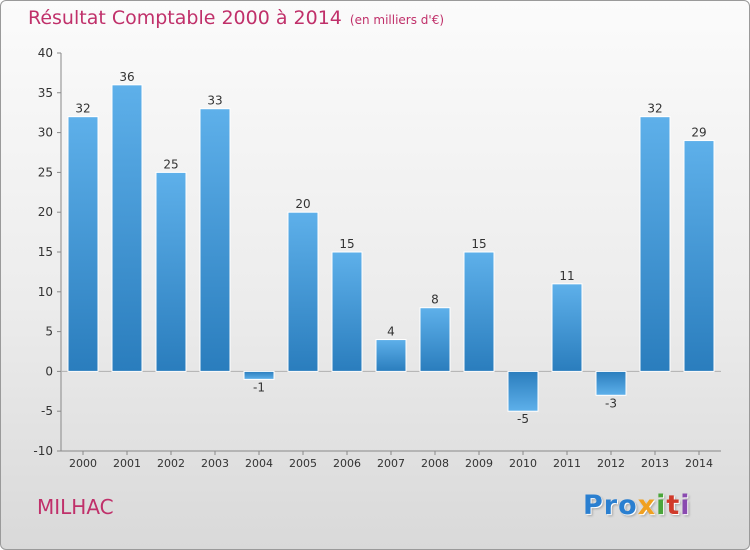 This screenshot has width=750, height=550. What do you see at coordinates (259, 463) in the screenshot?
I see `x-tick-label: 2004` at bounding box center [259, 463].